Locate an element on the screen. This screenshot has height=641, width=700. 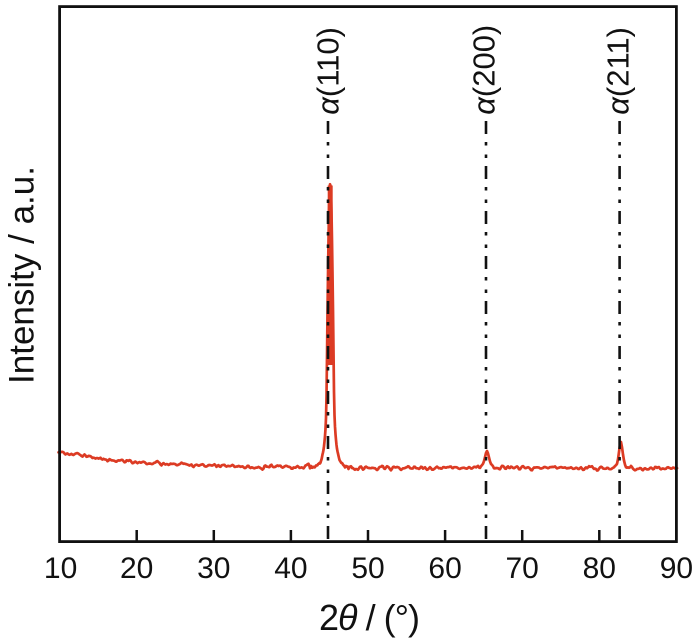
svg-text: 2θ / (°) is located at coordinates (369, 617).